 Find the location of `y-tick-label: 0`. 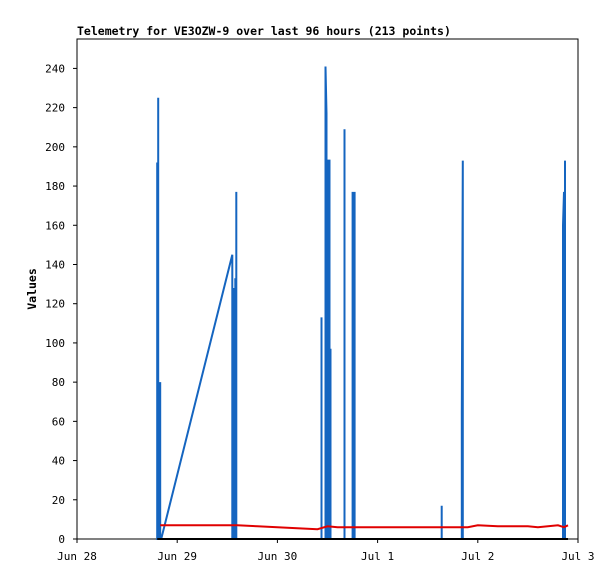

y-tick-label: 0 is located at coordinates (61, 539).